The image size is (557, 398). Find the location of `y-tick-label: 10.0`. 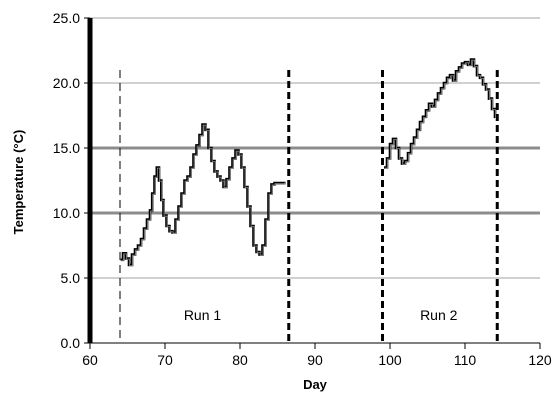

y-tick-label: 10.0 is located at coordinates (66, 213).